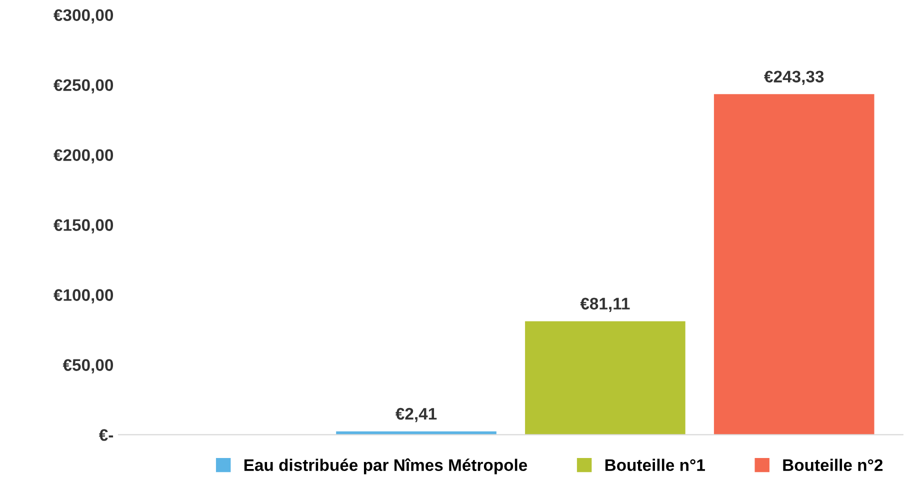 The width and height of the screenshot is (912, 494). I want to click on y-tick-label: €-, so click(106, 435).